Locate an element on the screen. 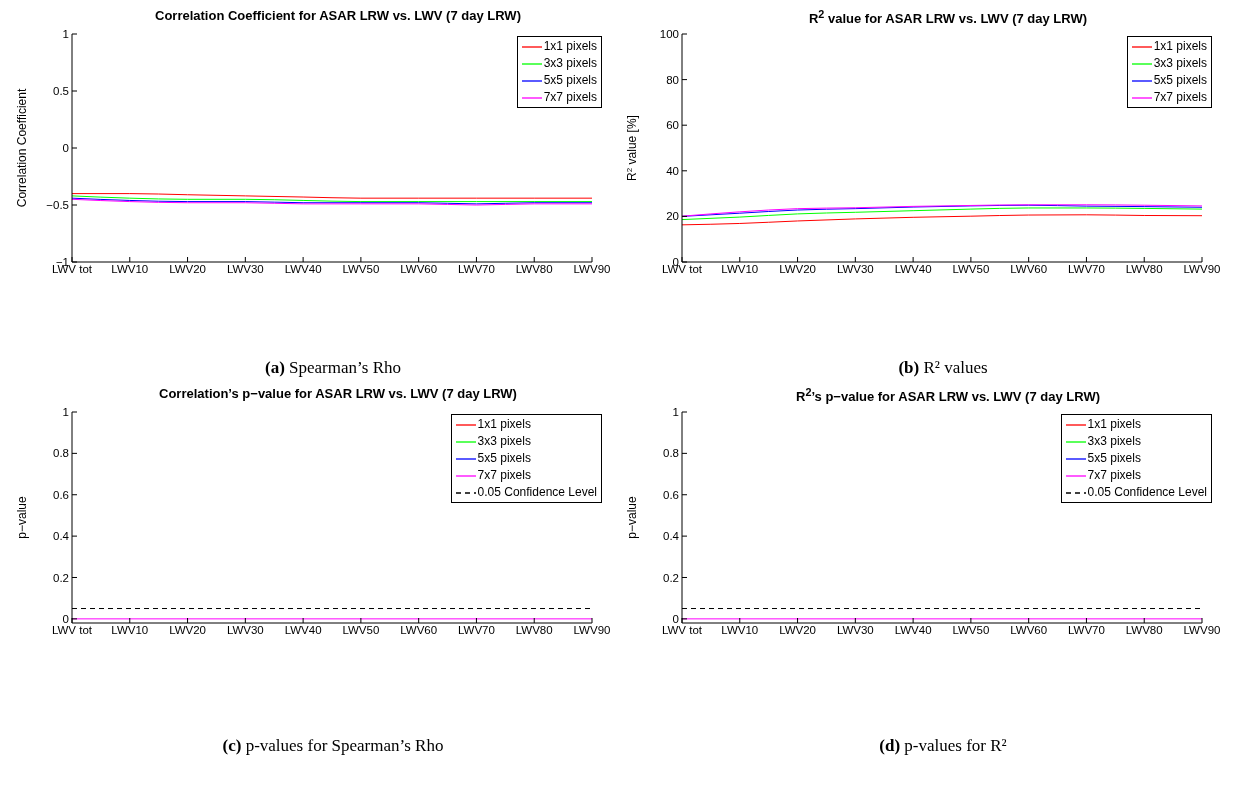  y-tick-label: −0.5 is located at coordinates (57, 205).